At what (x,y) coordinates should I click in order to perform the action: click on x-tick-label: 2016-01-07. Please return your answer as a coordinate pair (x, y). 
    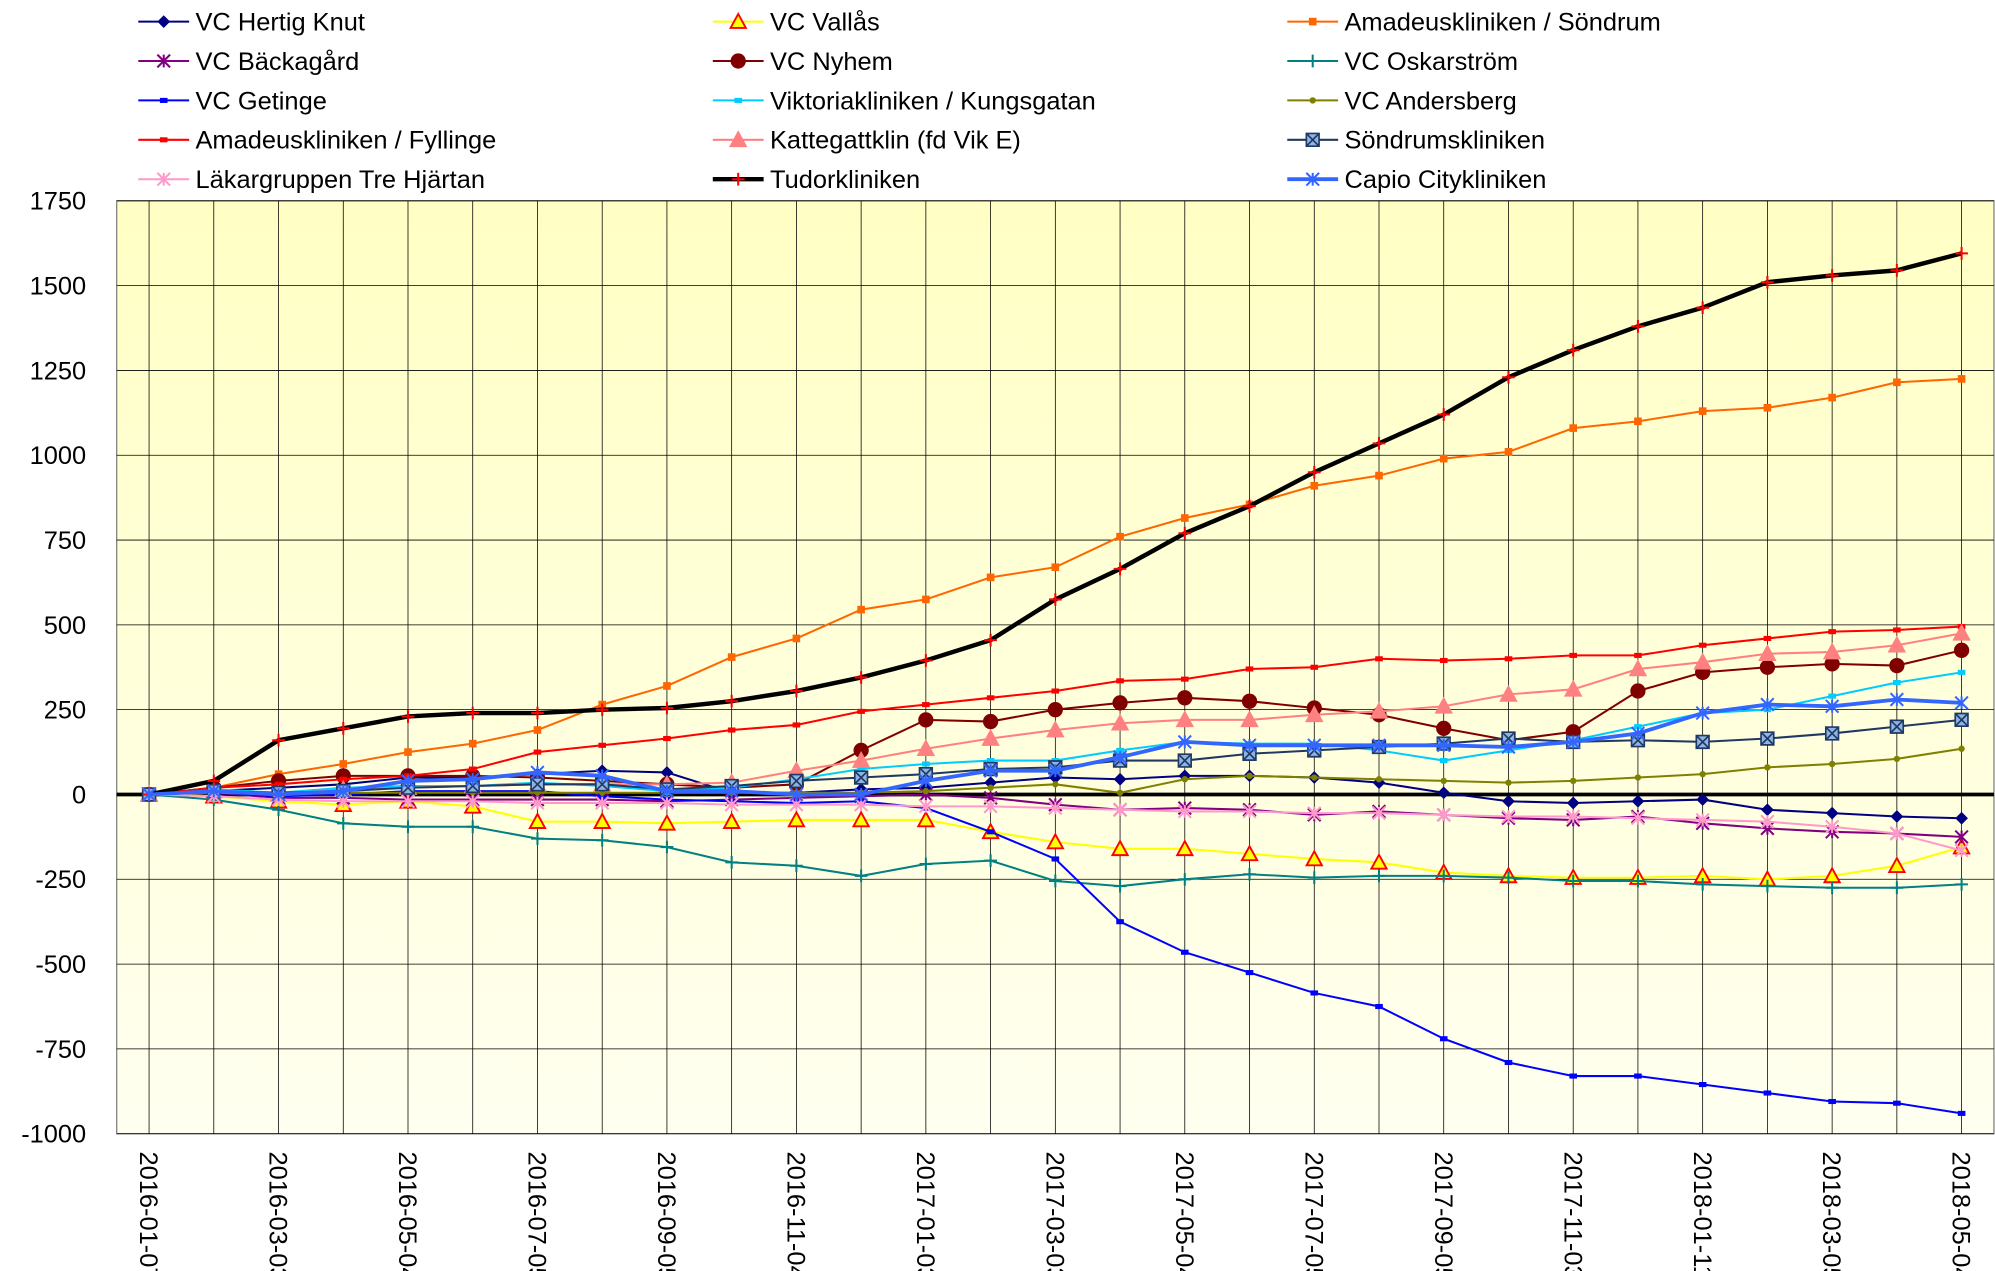
    Looking at the image, I should click on (148, 1211).